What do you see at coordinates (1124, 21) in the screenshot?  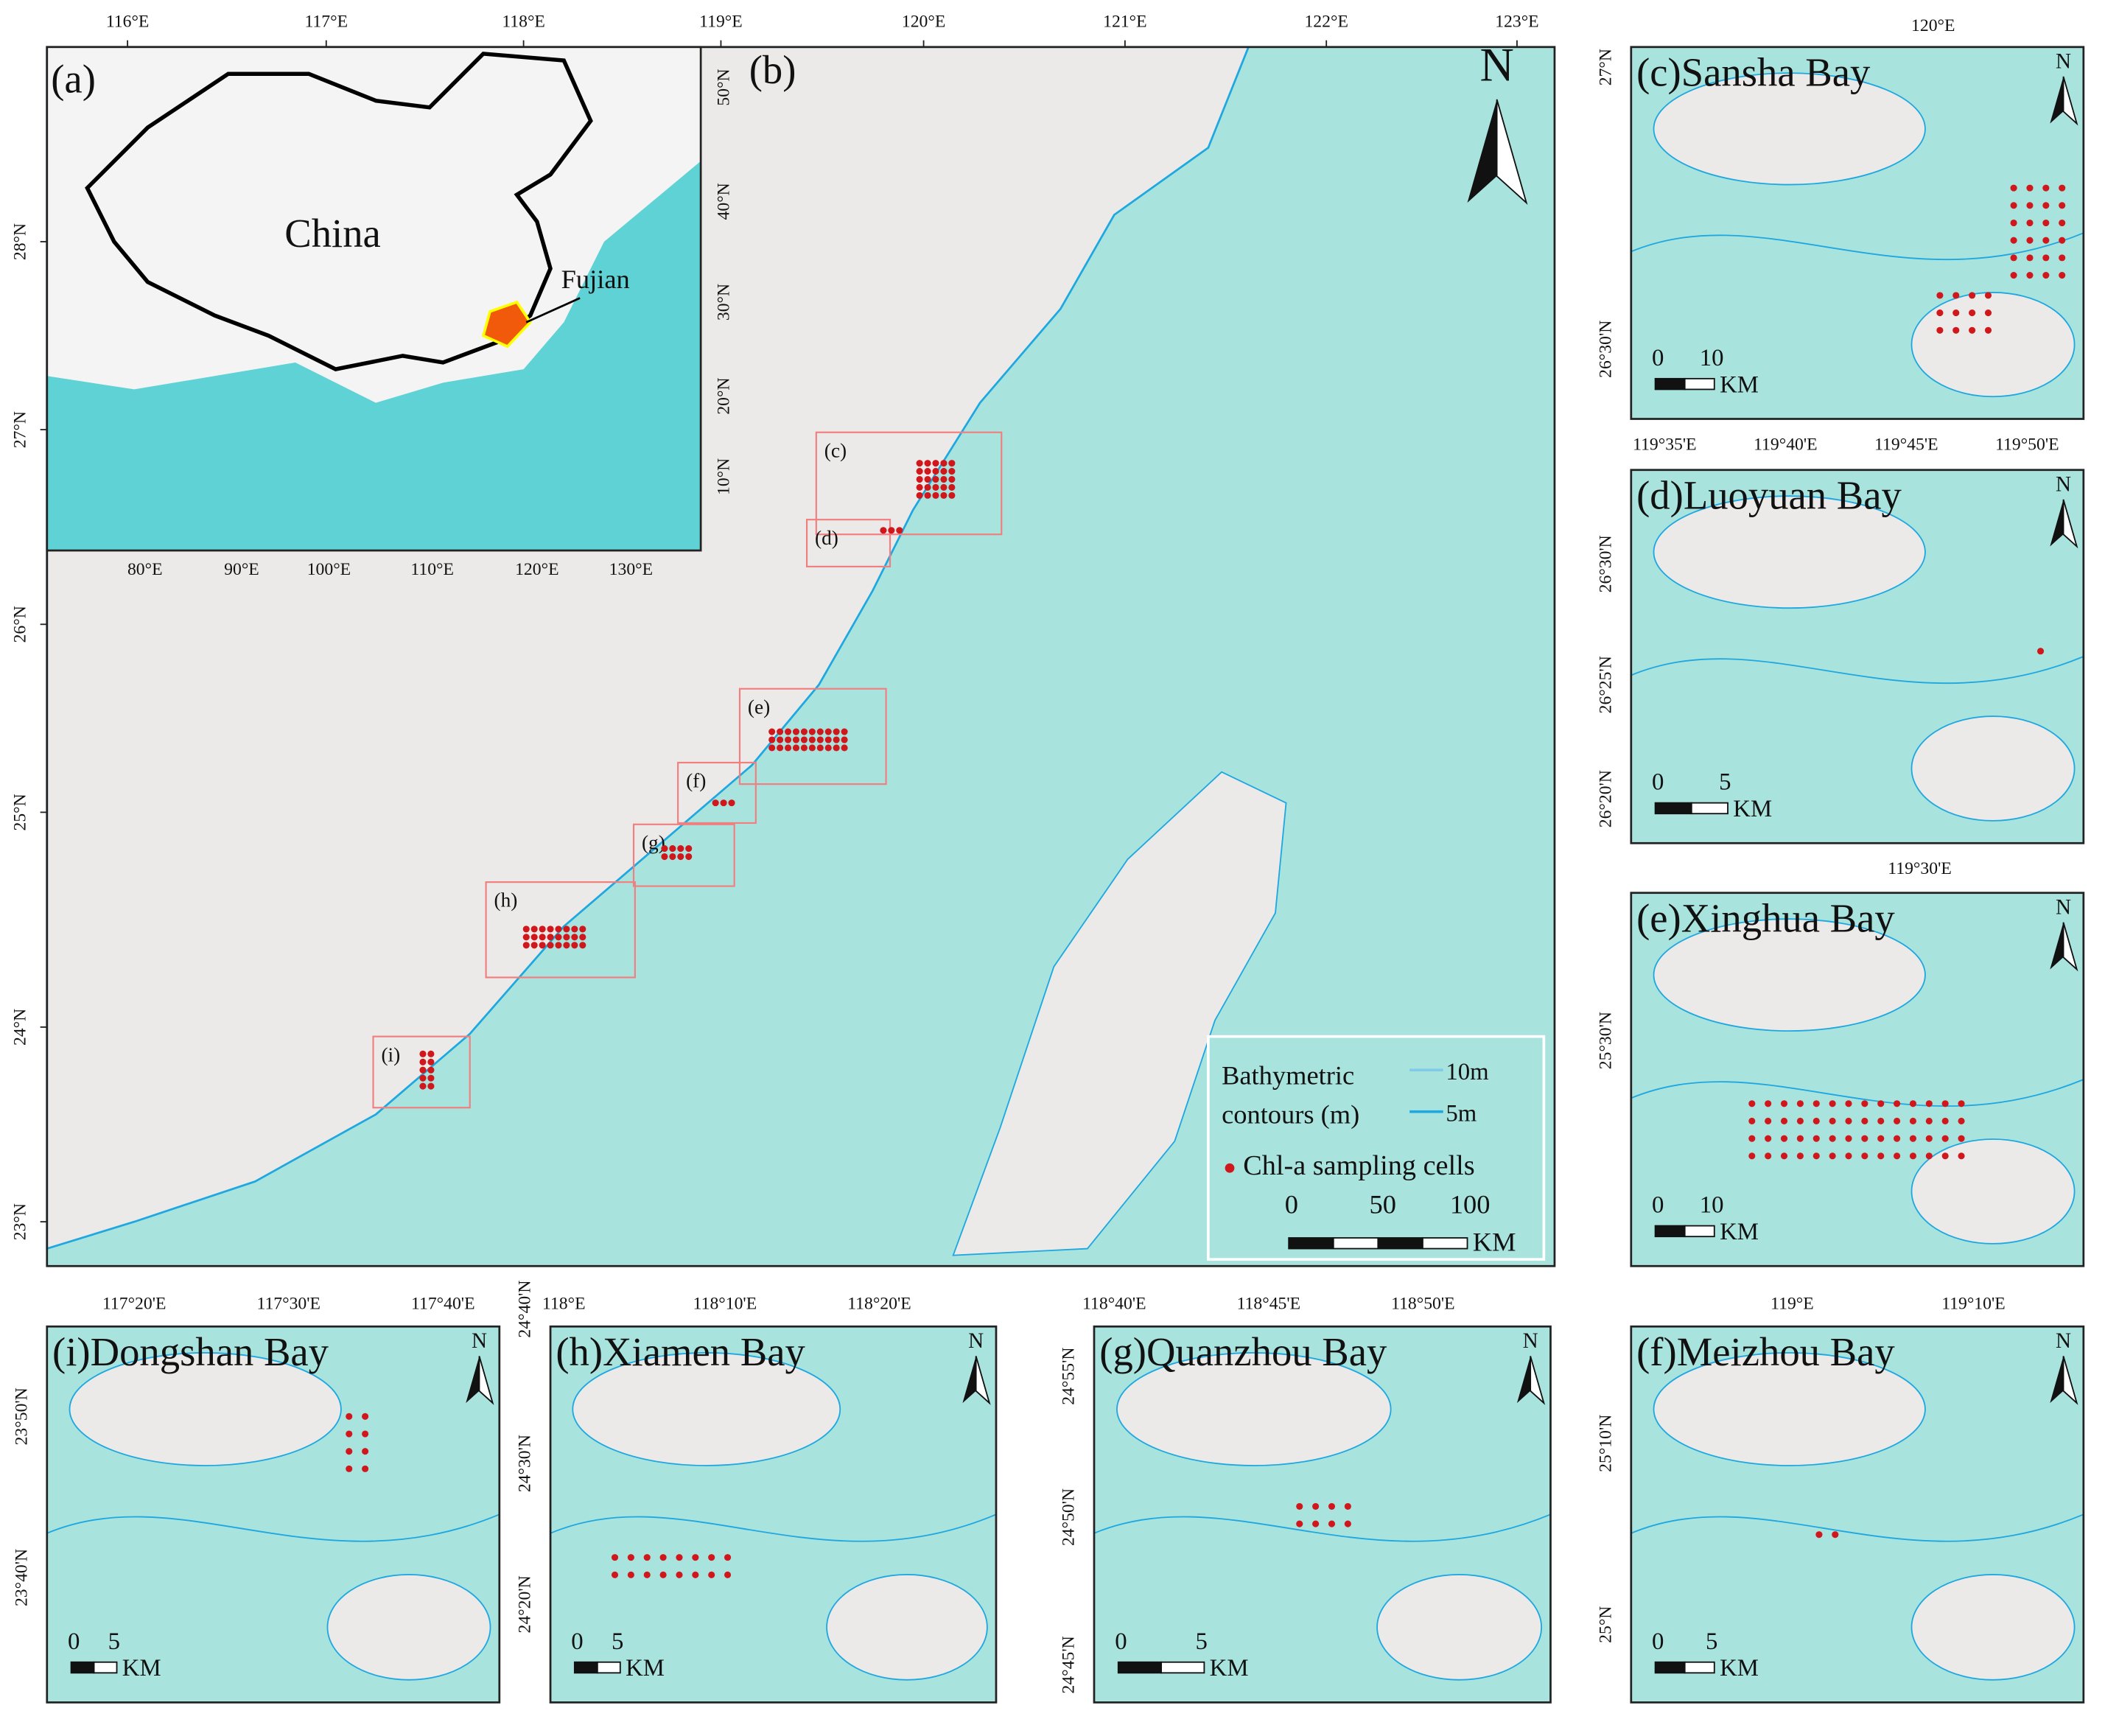 I see `x-tick-label: 121°E` at bounding box center [1124, 21].